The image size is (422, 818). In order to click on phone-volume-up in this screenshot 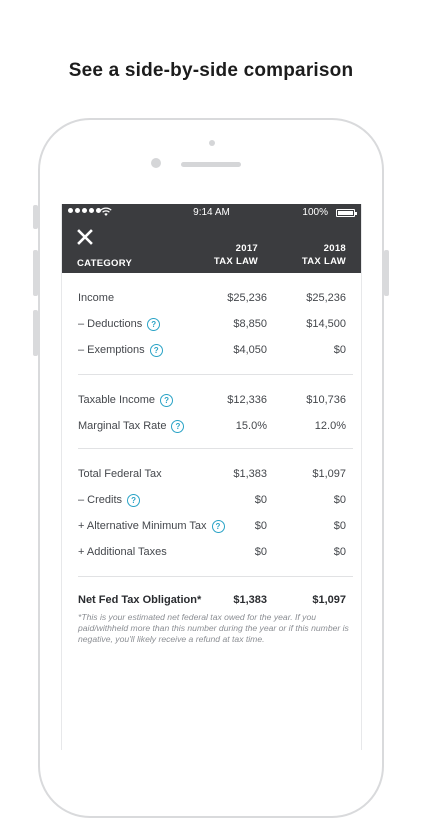, I will do `click(35, 273)`.